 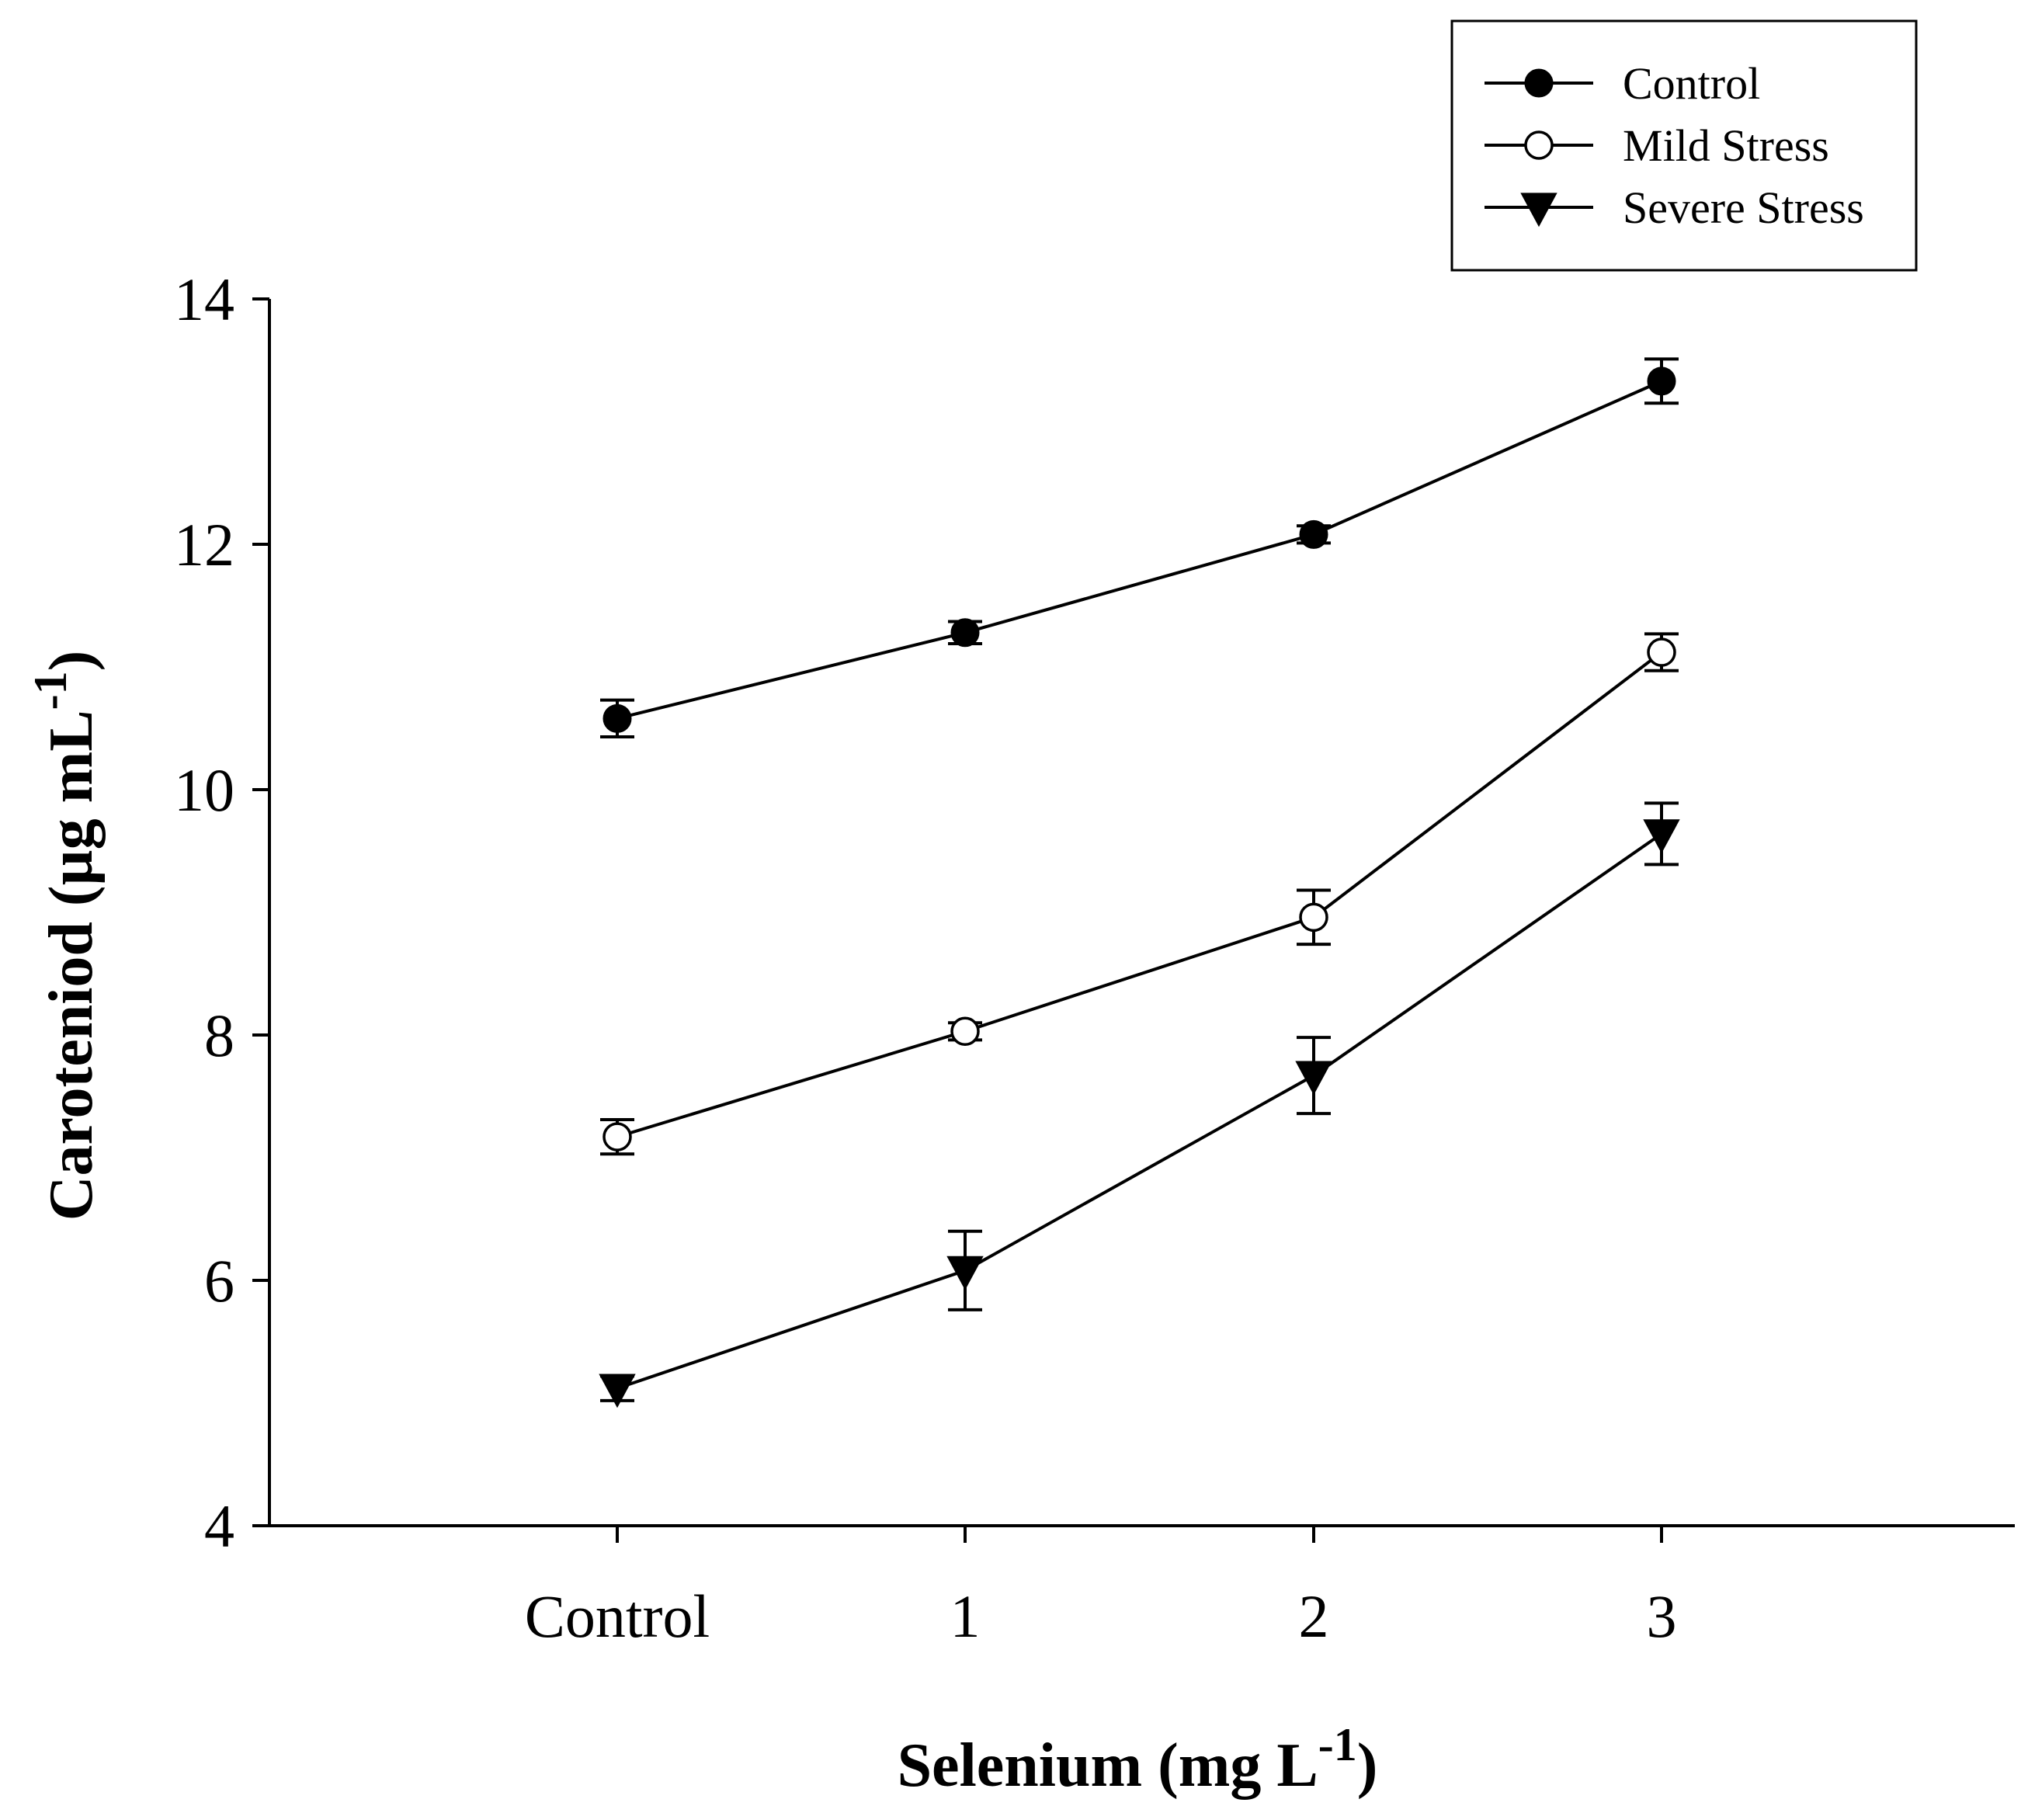 What do you see at coordinates (204, 299) in the screenshot?
I see `y-tick-label: 14` at bounding box center [204, 299].